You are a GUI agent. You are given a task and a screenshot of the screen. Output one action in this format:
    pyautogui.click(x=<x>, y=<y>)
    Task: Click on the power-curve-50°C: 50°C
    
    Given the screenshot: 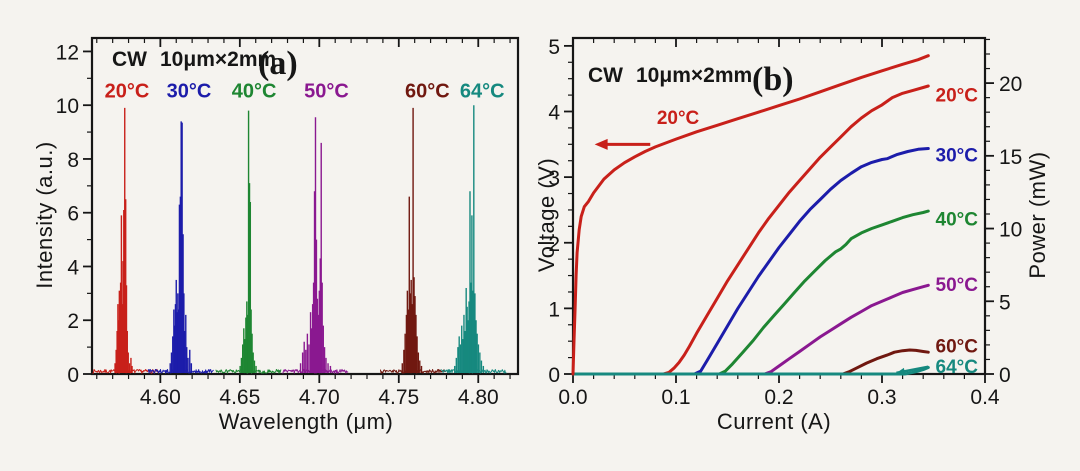 What is the action you would take?
    pyautogui.click(x=775, y=325)
    